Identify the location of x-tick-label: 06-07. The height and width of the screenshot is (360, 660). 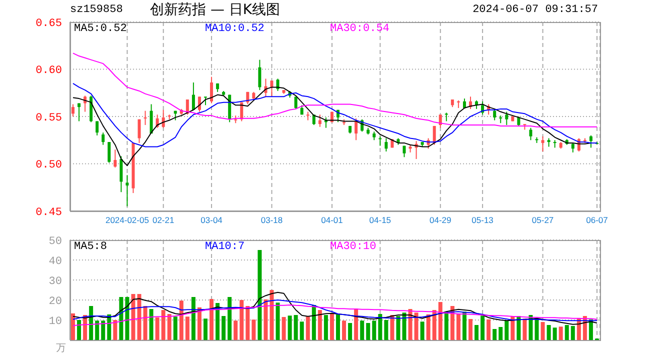
(597, 220).